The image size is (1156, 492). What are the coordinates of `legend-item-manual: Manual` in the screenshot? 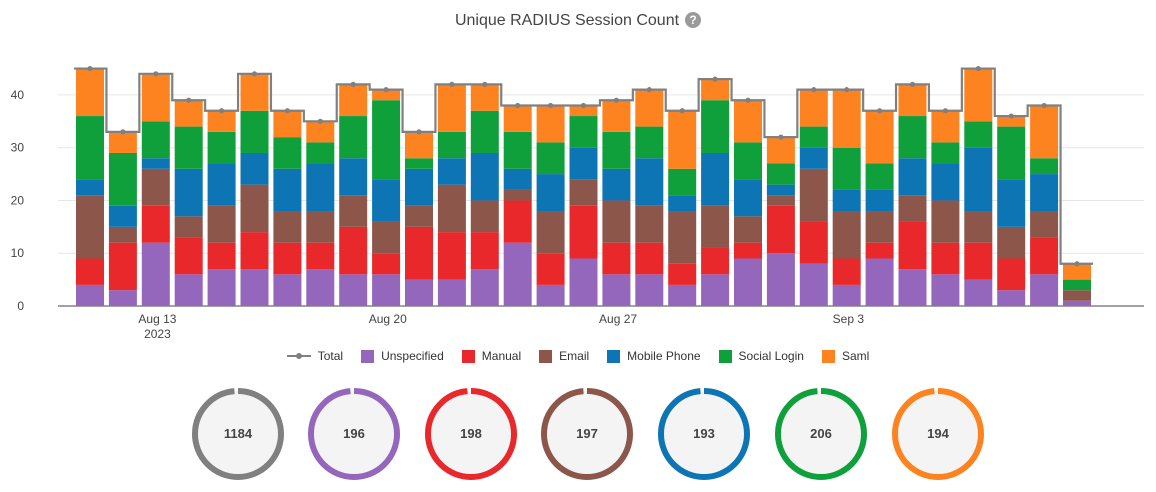 It's located at (491, 356).